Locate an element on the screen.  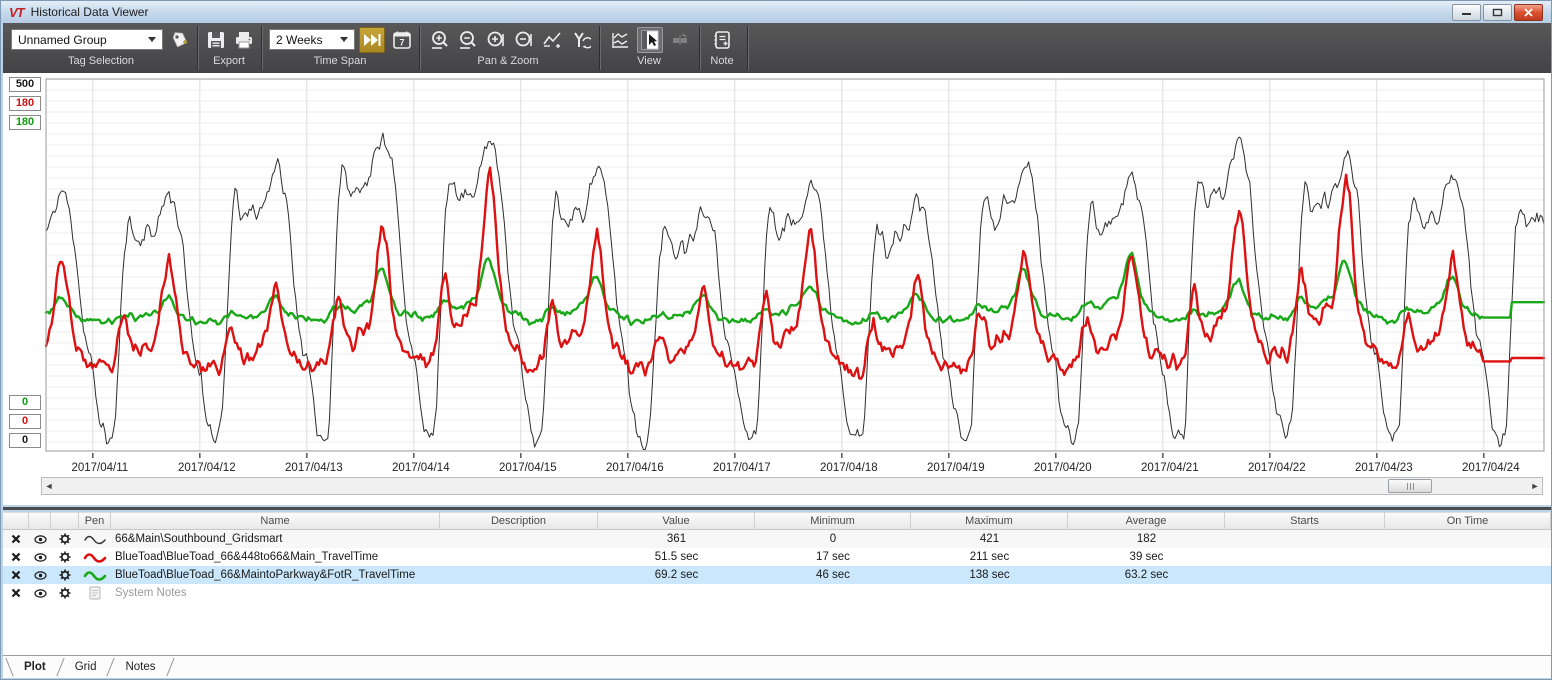
chevron-down-icon is located at coordinates (344, 39).